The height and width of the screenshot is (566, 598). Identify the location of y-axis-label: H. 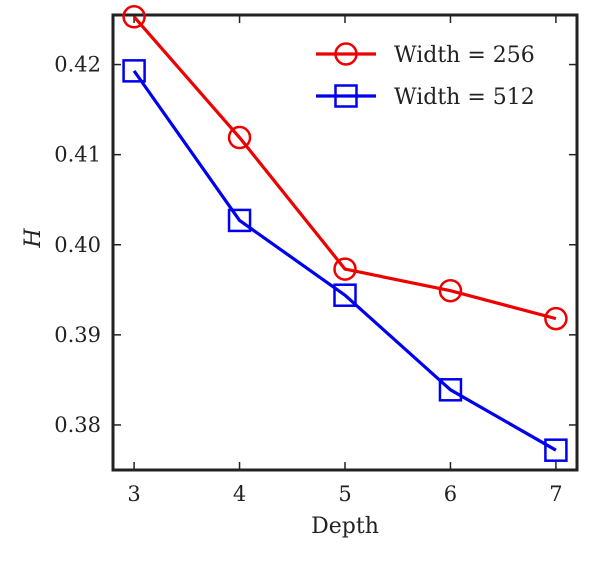
(33, 238).